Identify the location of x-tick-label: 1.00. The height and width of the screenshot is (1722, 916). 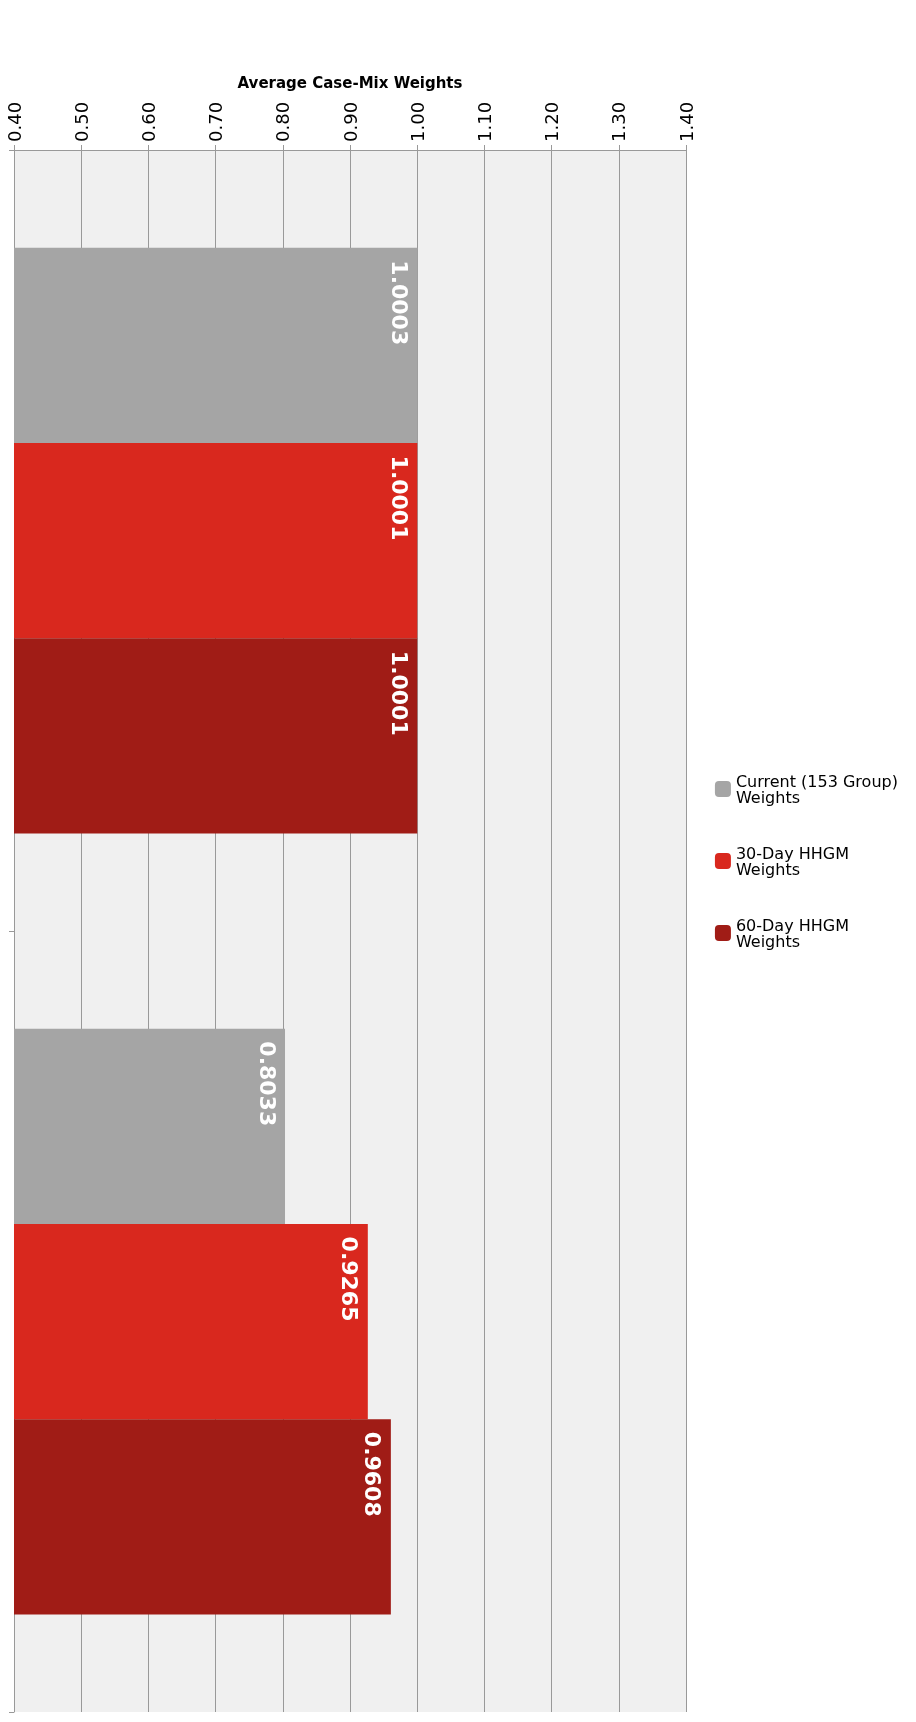
(417, 121).